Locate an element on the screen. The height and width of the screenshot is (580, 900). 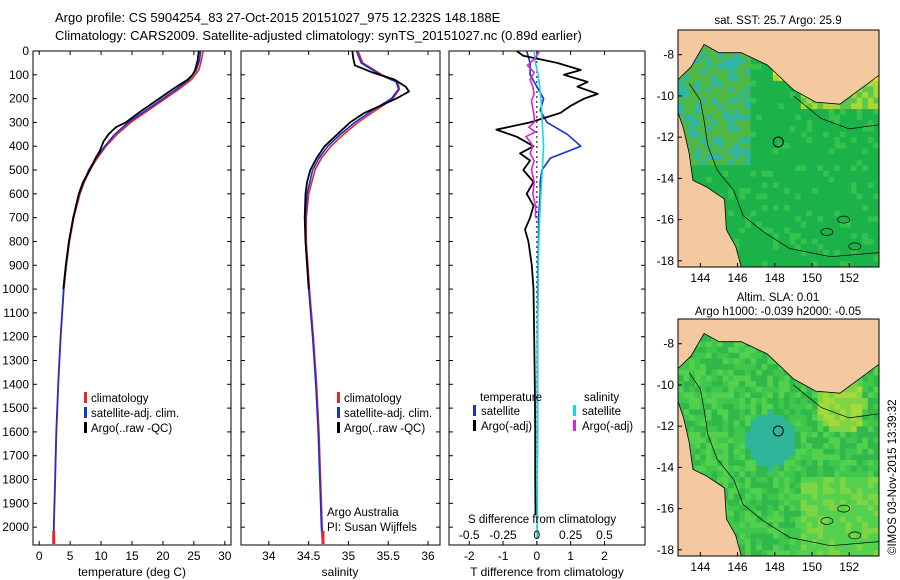
map-y-tick-label: -10 is located at coordinates (666, 96).